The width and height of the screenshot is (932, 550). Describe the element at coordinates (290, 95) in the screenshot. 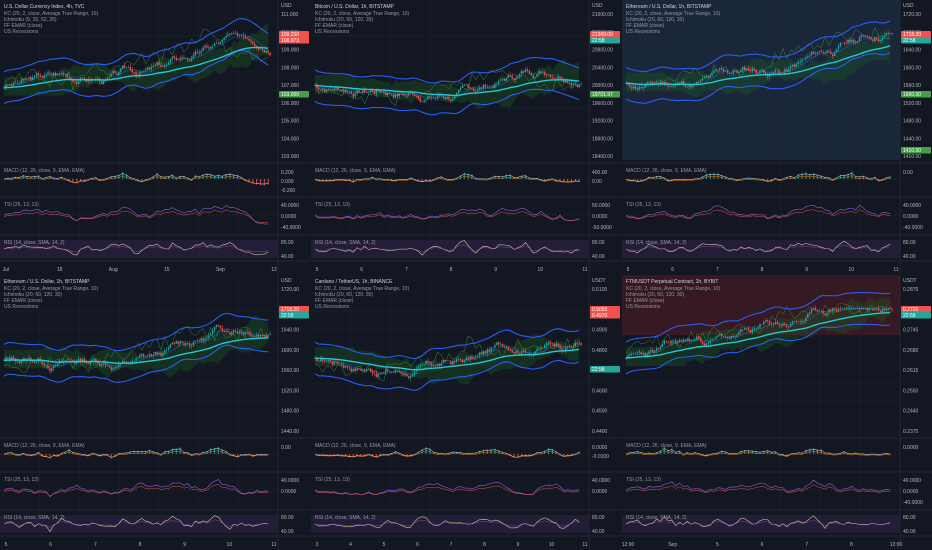

I see `price-tag-label: 103.000` at that location.